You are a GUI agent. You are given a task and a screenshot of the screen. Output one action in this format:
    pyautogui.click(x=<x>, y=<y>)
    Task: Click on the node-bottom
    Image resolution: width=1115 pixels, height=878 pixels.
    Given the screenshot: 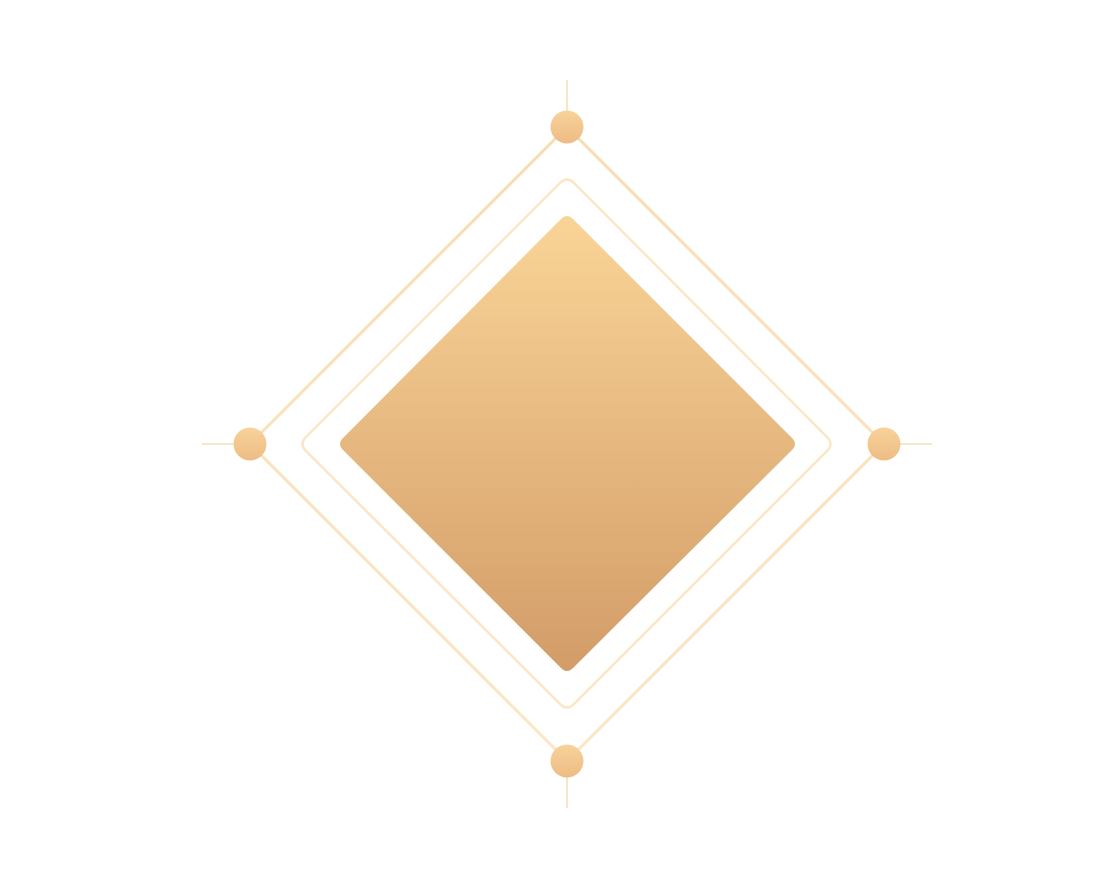 What is the action you would take?
    pyautogui.click(x=567, y=761)
    